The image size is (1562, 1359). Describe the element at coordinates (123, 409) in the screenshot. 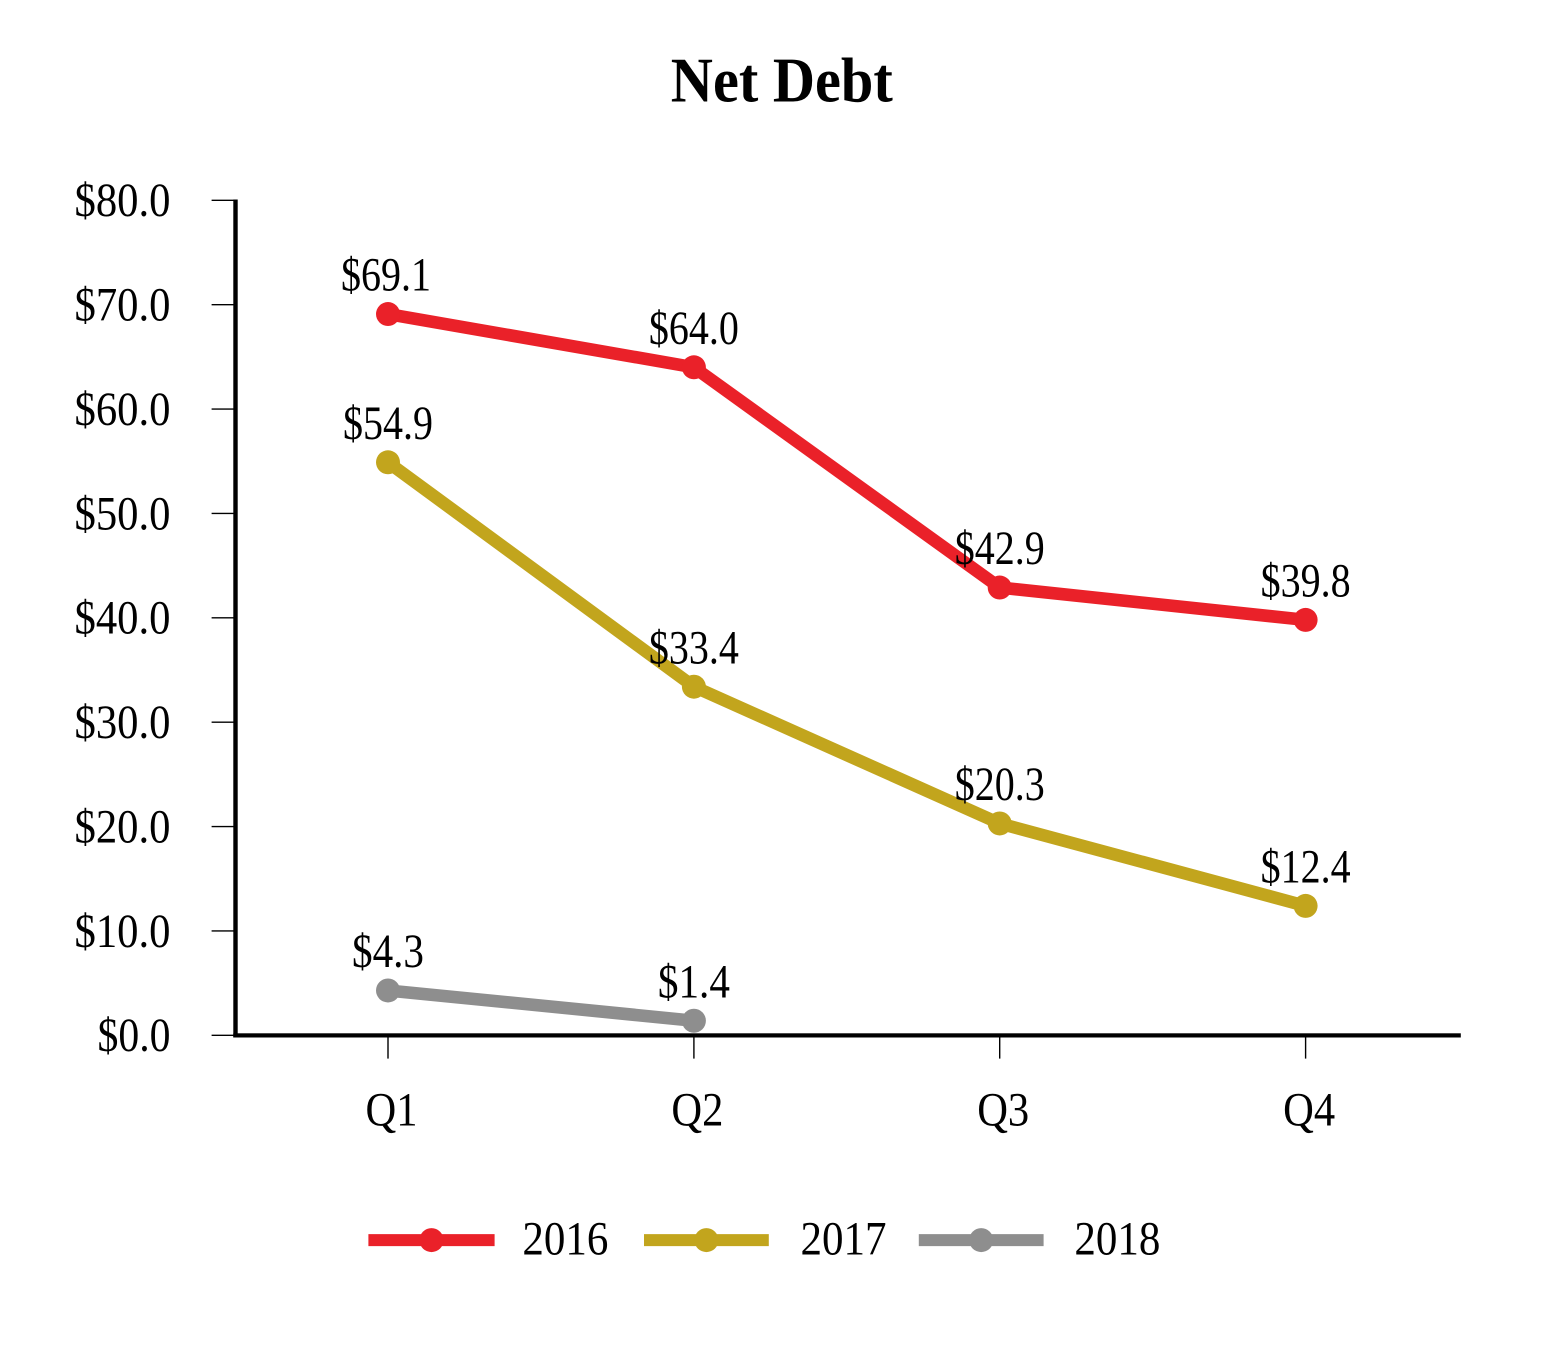

I see `svg-text: $60.0` at that location.